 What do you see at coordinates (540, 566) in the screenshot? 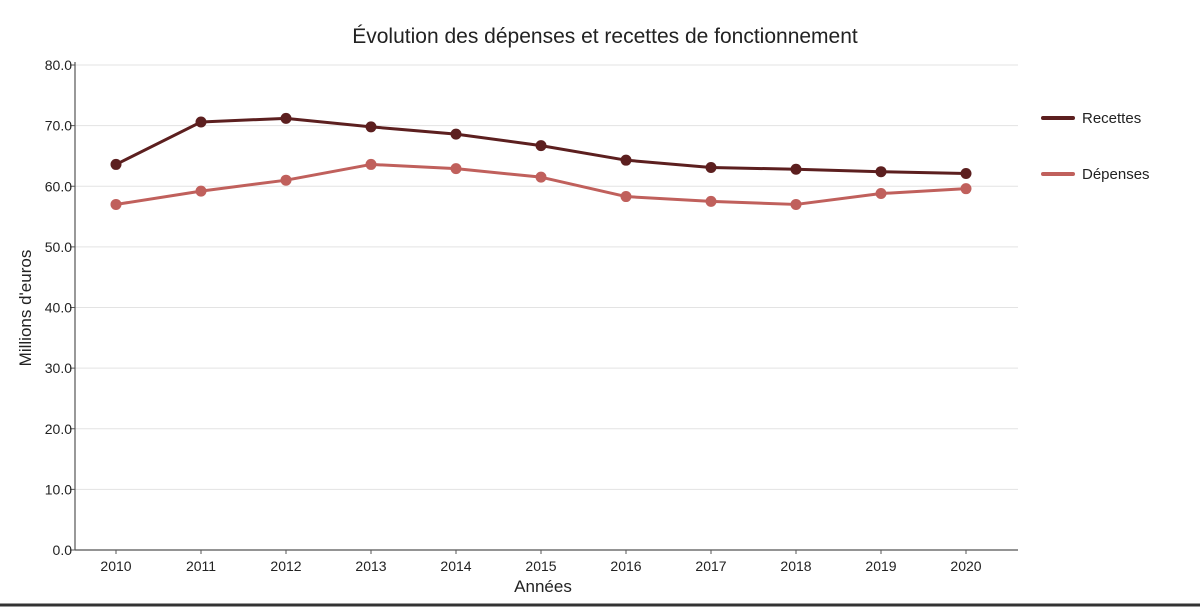
I see `x-tick-label: 2015` at bounding box center [540, 566].